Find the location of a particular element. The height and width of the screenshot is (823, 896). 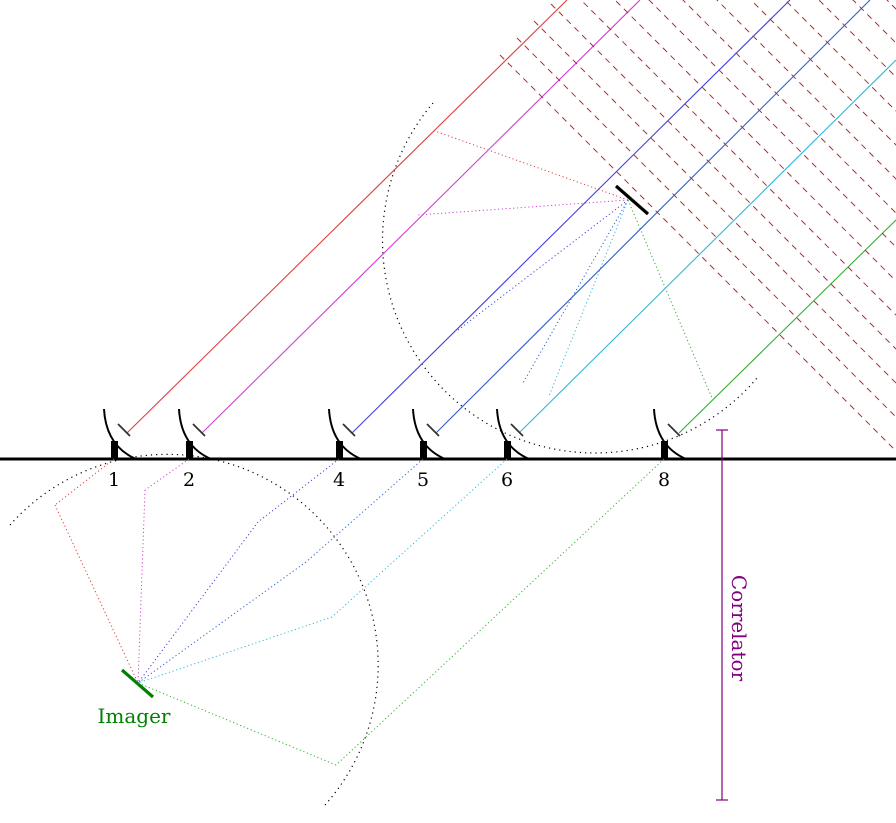

antenna-label-1: 1 is located at coordinates (114, 480).